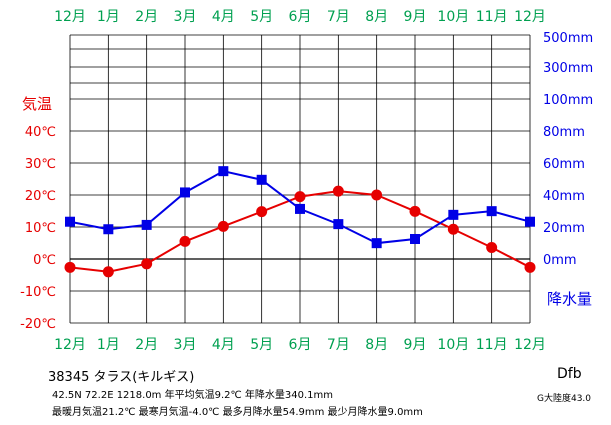 The height and width of the screenshot is (425, 611). Describe the element at coordinates (569, 374) in the screenshot. I see `climate-class: Dfb` at that location.